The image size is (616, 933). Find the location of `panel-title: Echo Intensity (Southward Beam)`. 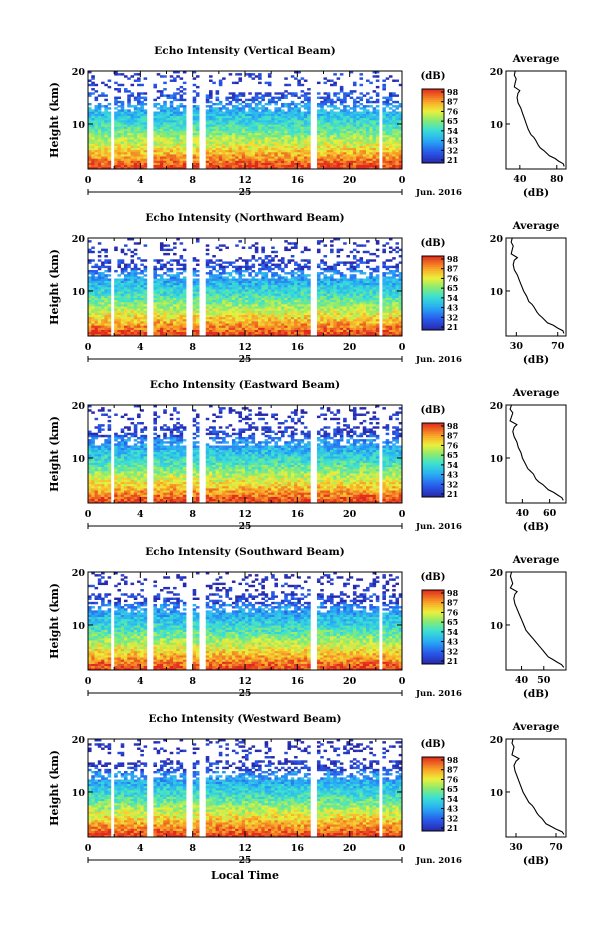

panel-title: Echo Intensity (Southward Beam) is located at coordinates (244, 552).